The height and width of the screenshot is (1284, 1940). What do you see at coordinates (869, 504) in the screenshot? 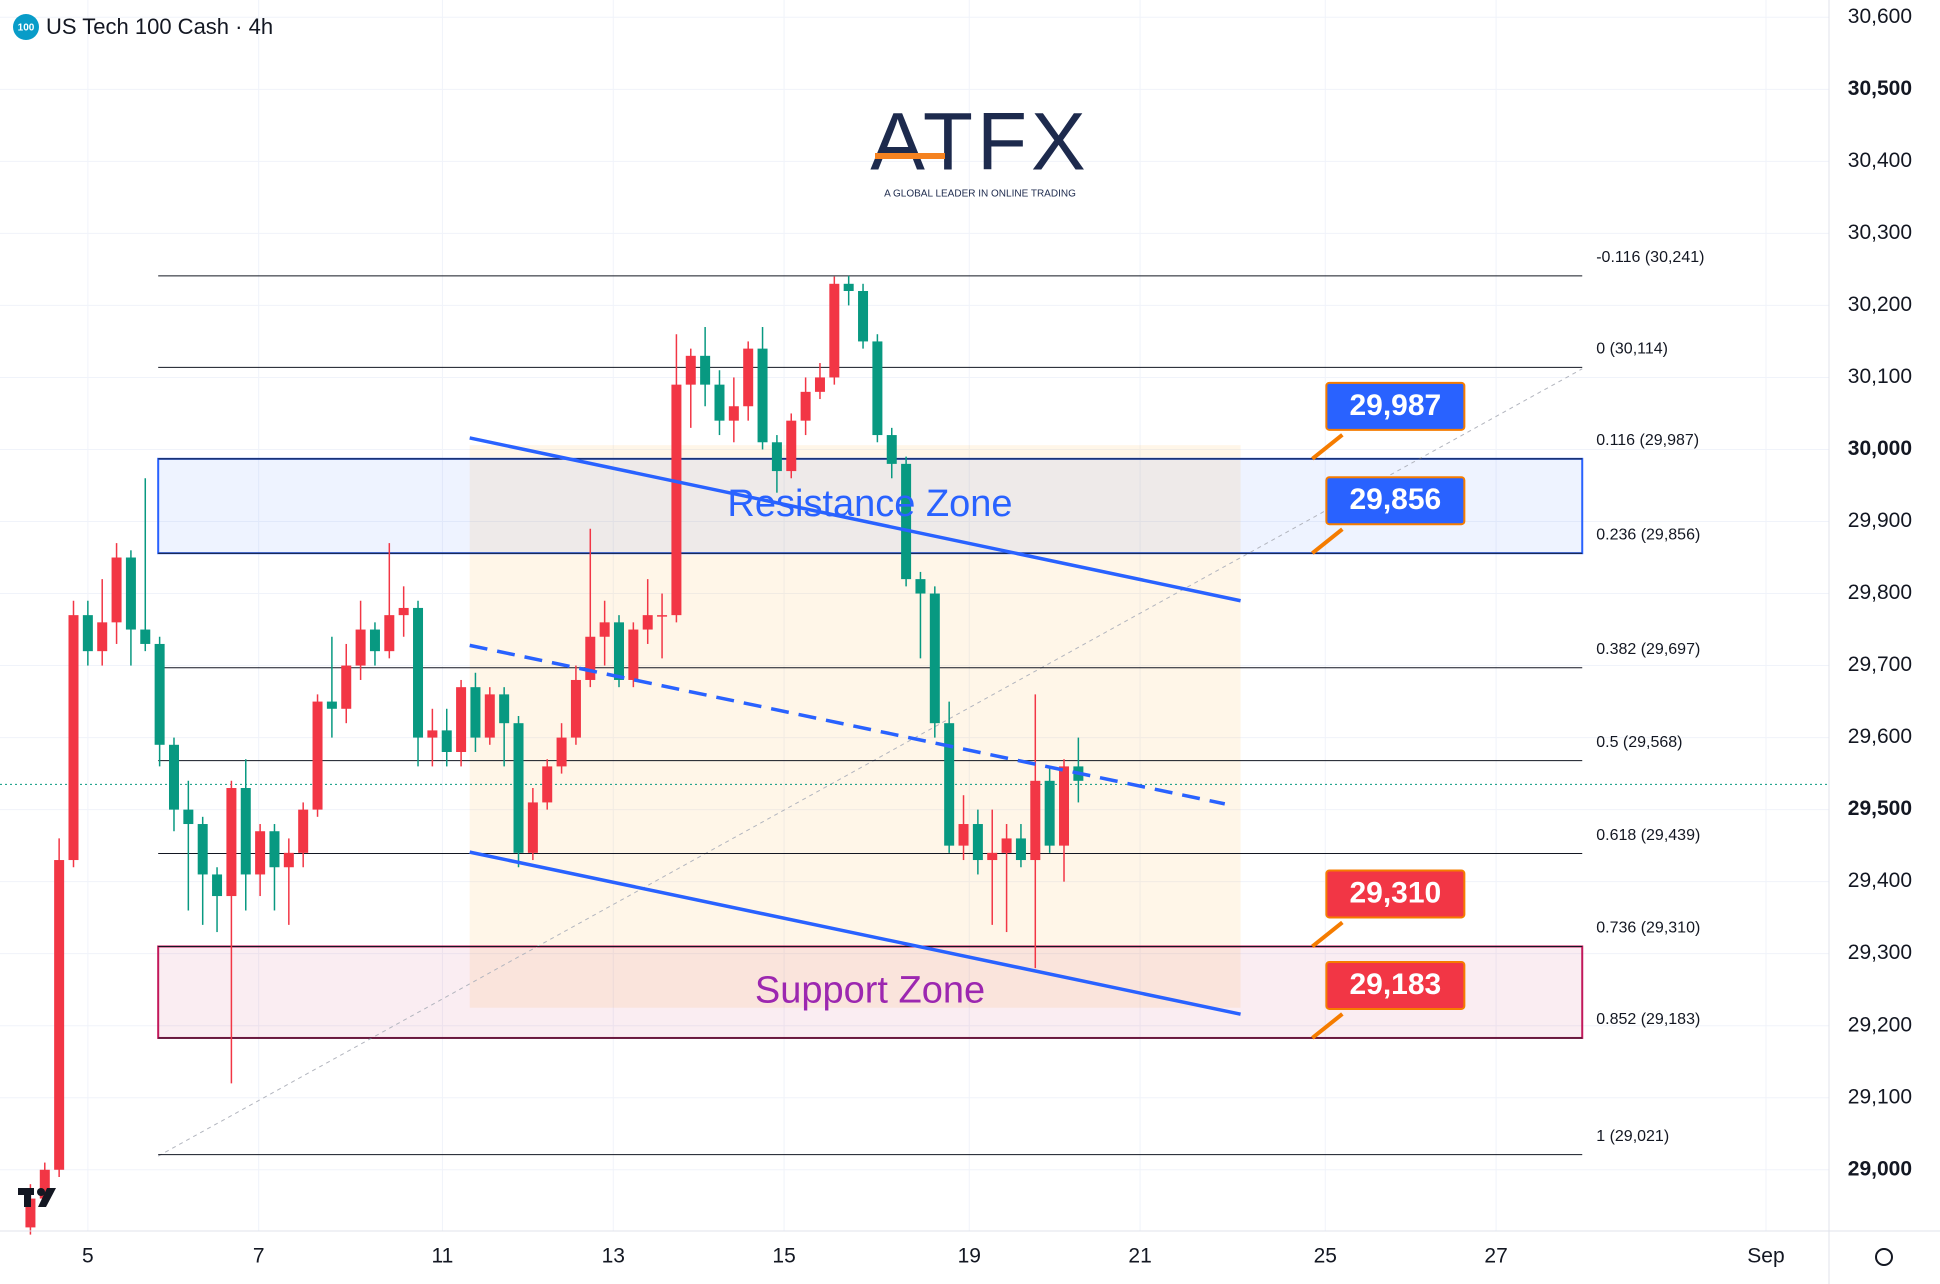
I see `zone-label: Resistance Zone` at bounding box center [869, 504].